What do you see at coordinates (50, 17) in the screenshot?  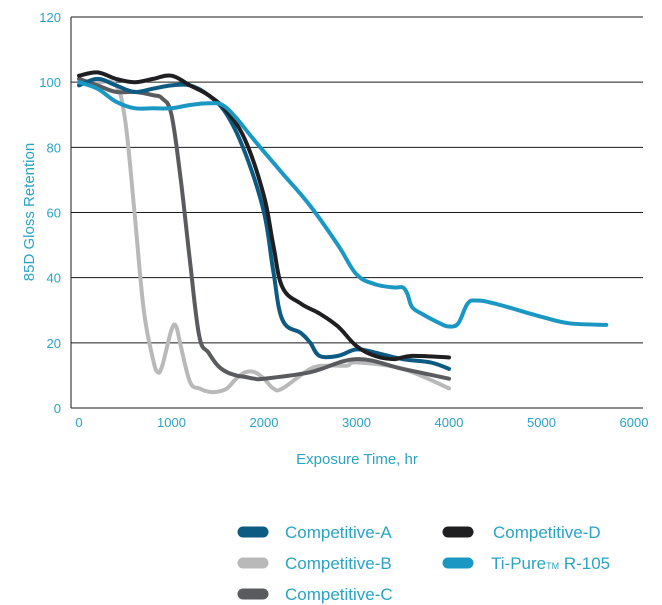 I see `y-tick-label-120: 120` at bounding box center [50, 17].